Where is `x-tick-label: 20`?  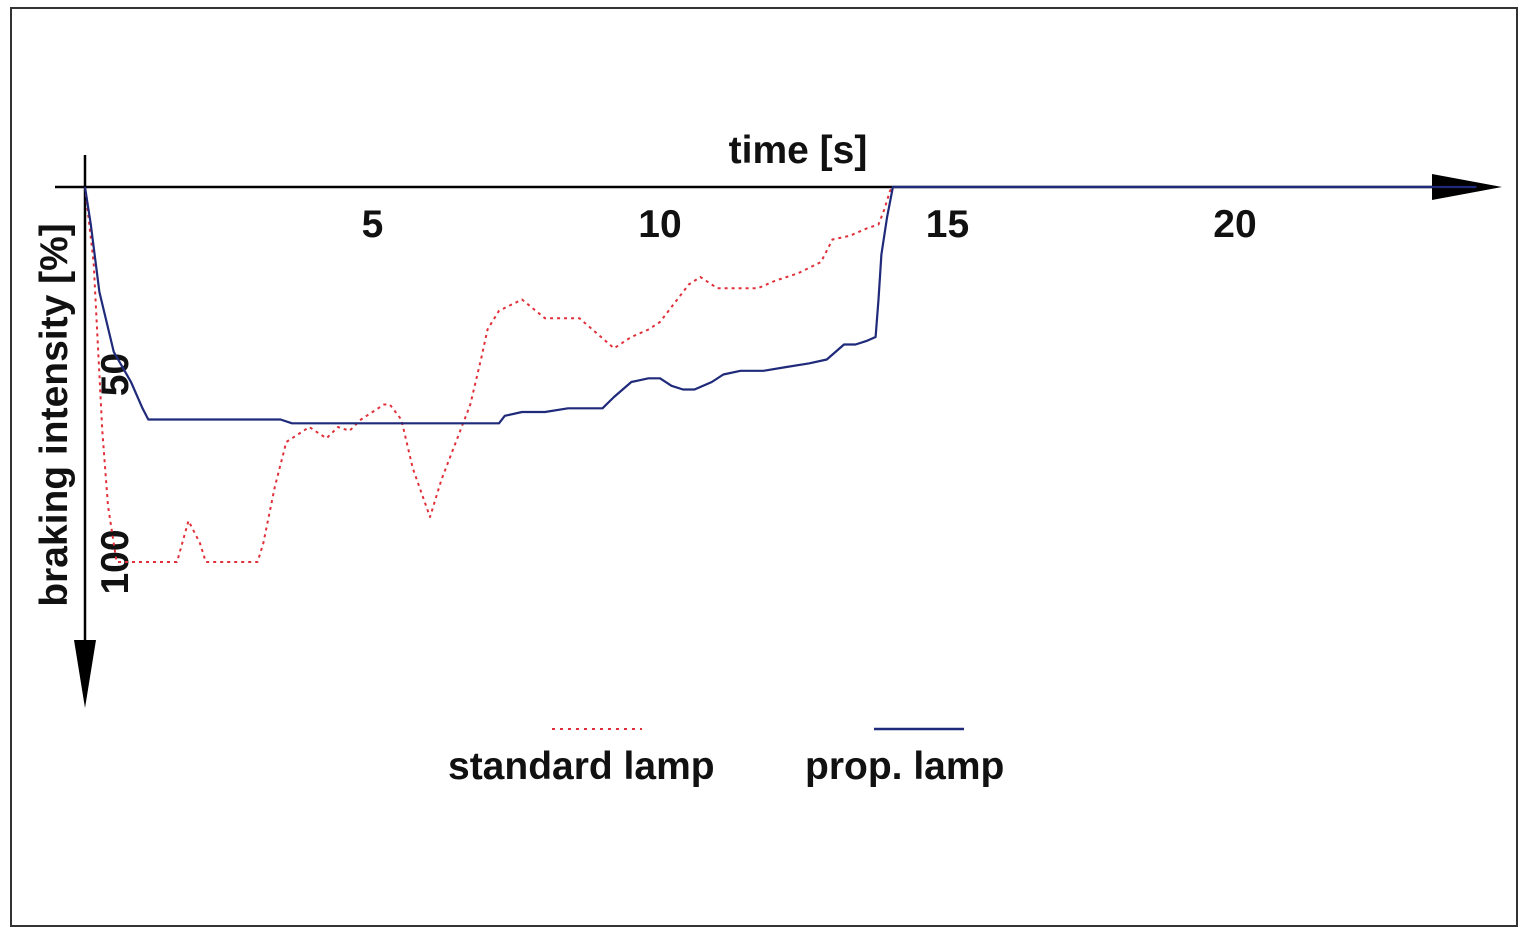 x-tick-label: 20 is located at coordinates (1234, 224).